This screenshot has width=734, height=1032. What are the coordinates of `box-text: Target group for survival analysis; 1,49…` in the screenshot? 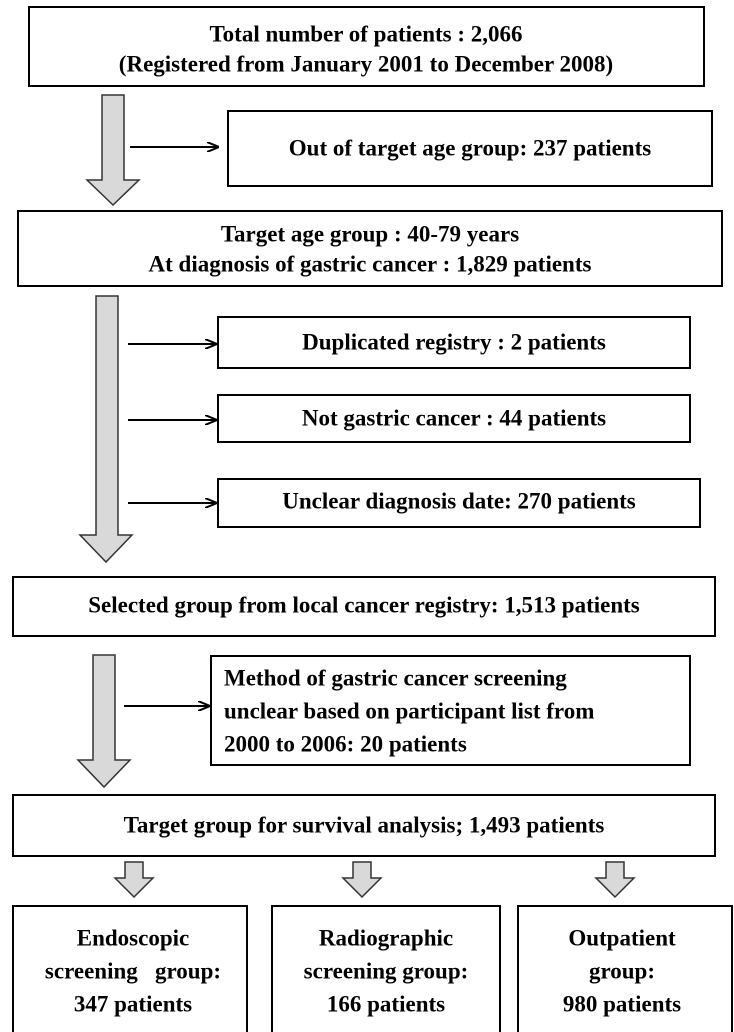 It's located at (364, 824).